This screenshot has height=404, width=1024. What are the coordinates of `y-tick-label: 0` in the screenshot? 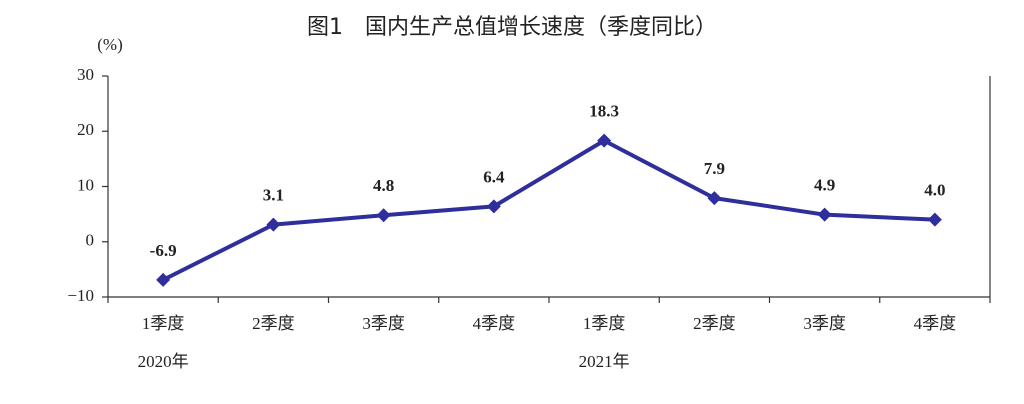 It's located at (90, 240).